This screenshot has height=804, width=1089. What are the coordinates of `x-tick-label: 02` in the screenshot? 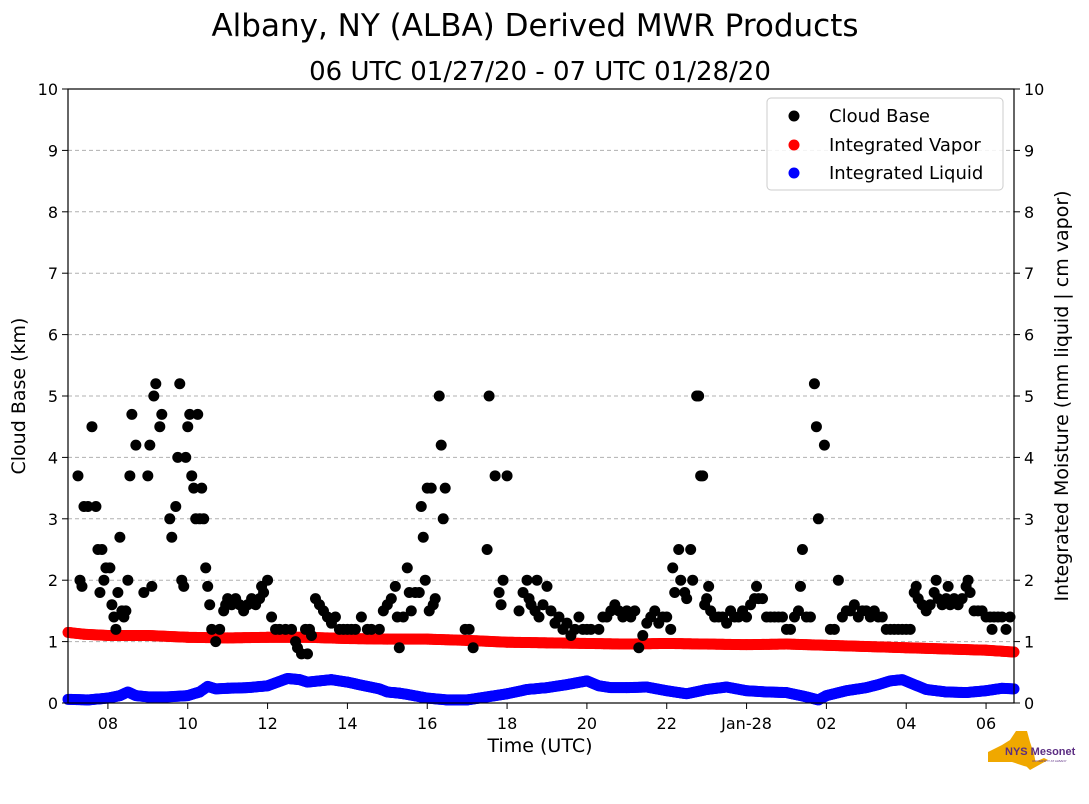 It's located at (826, 723).